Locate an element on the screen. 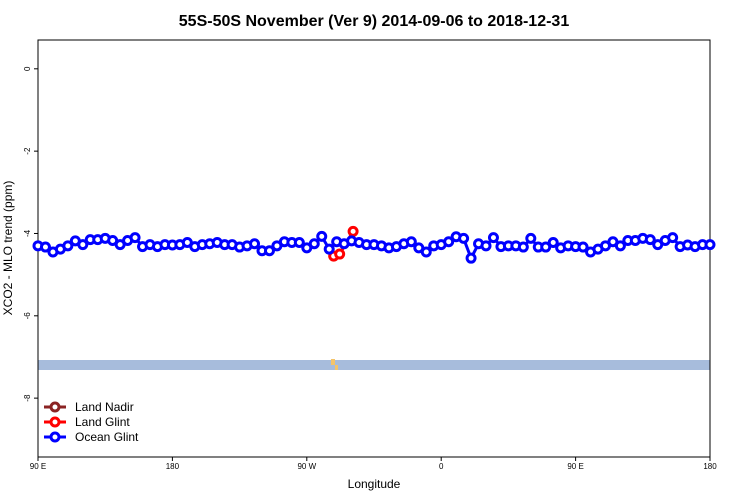 The height and width of the screenshot is (500, 750). land-mask-strip is located at coordinates (374, 365).